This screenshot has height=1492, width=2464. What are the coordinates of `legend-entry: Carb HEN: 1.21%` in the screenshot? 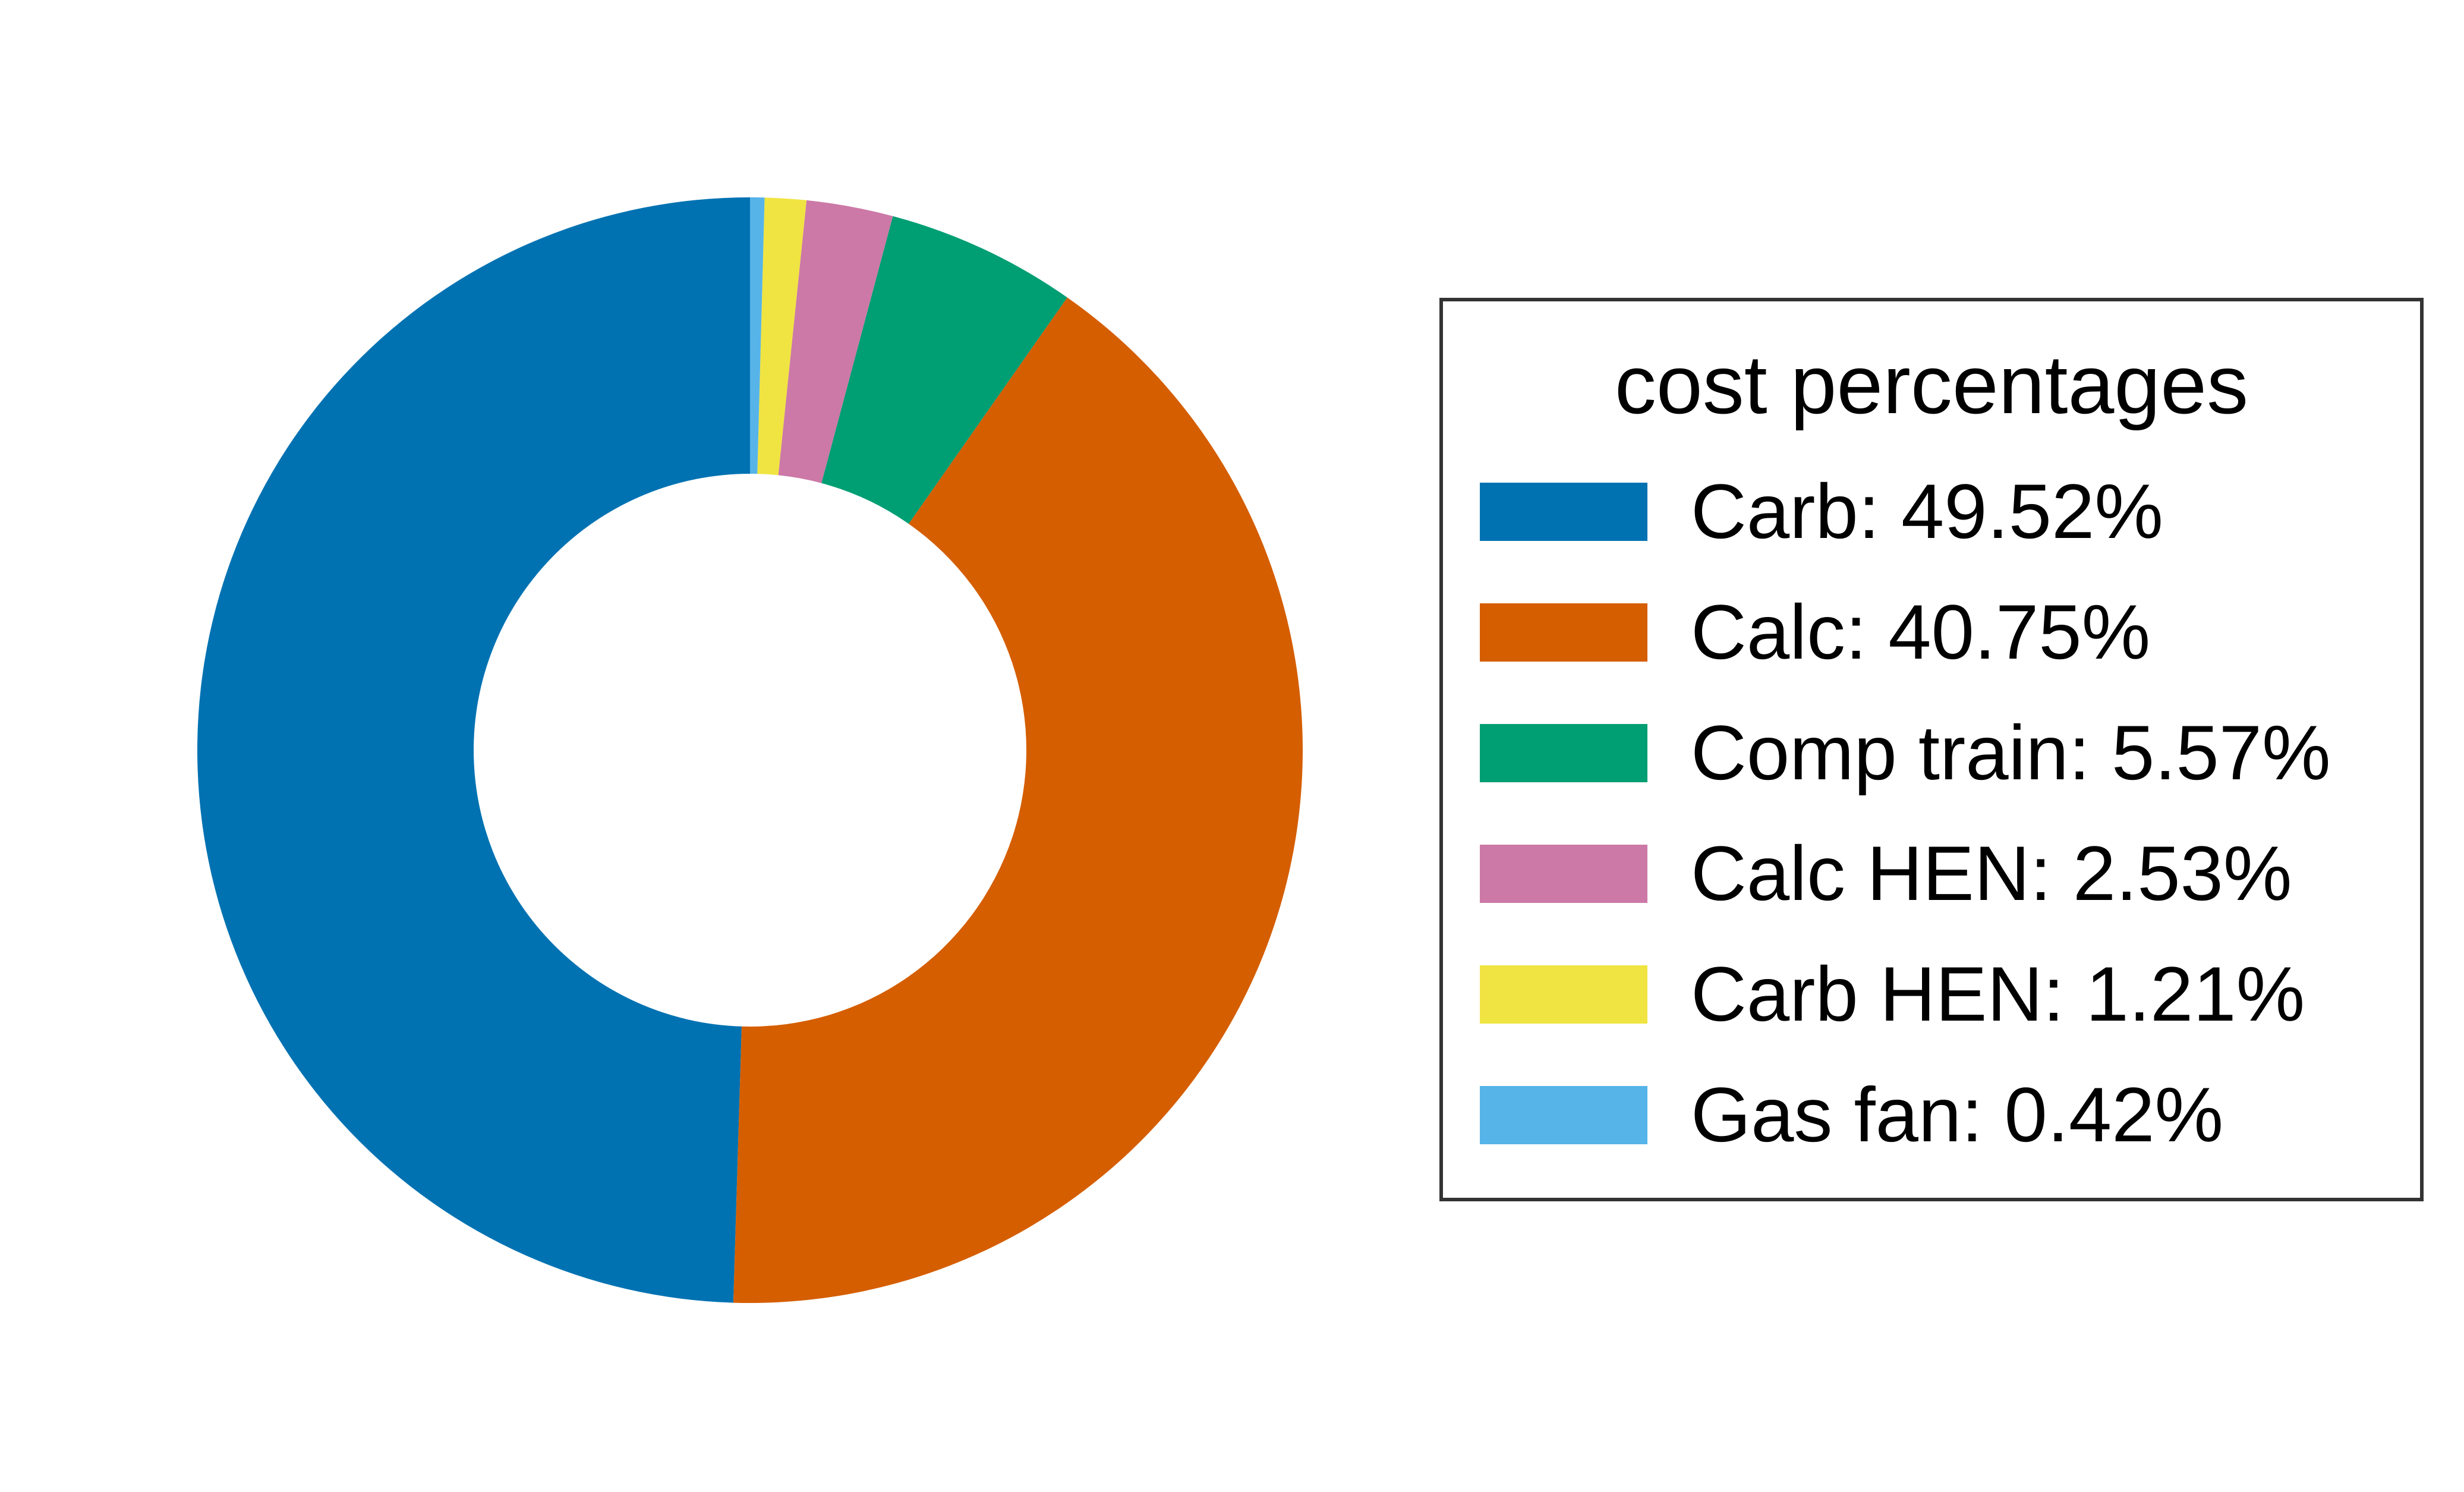 It's located at (1892, 993).